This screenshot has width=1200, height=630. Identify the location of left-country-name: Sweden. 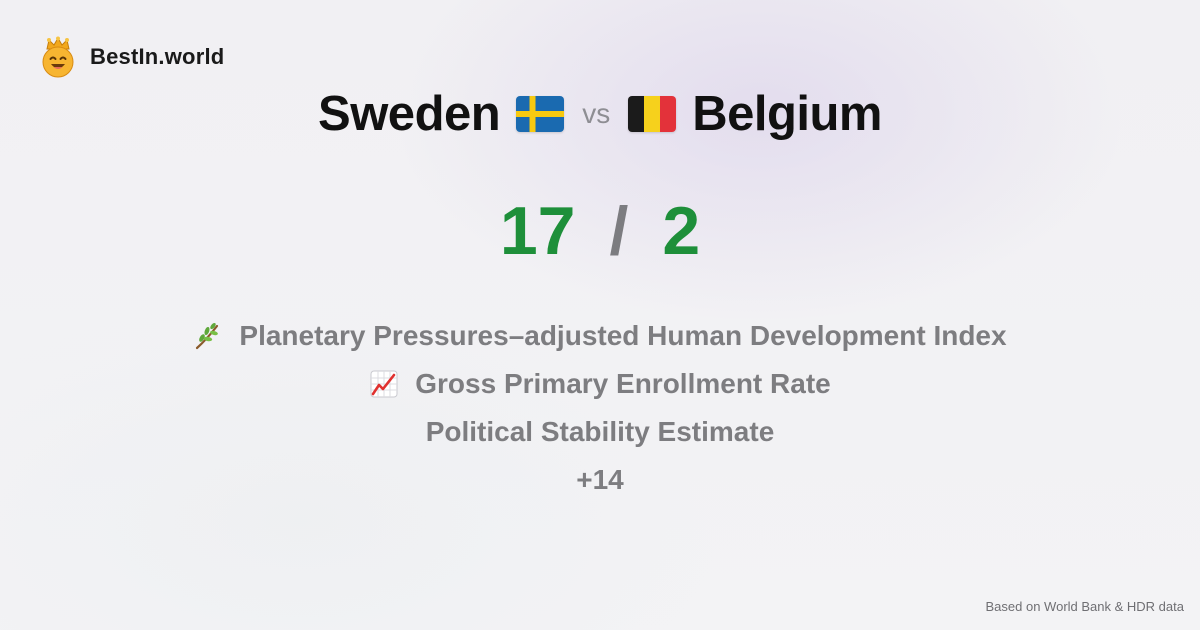
(409, 114).